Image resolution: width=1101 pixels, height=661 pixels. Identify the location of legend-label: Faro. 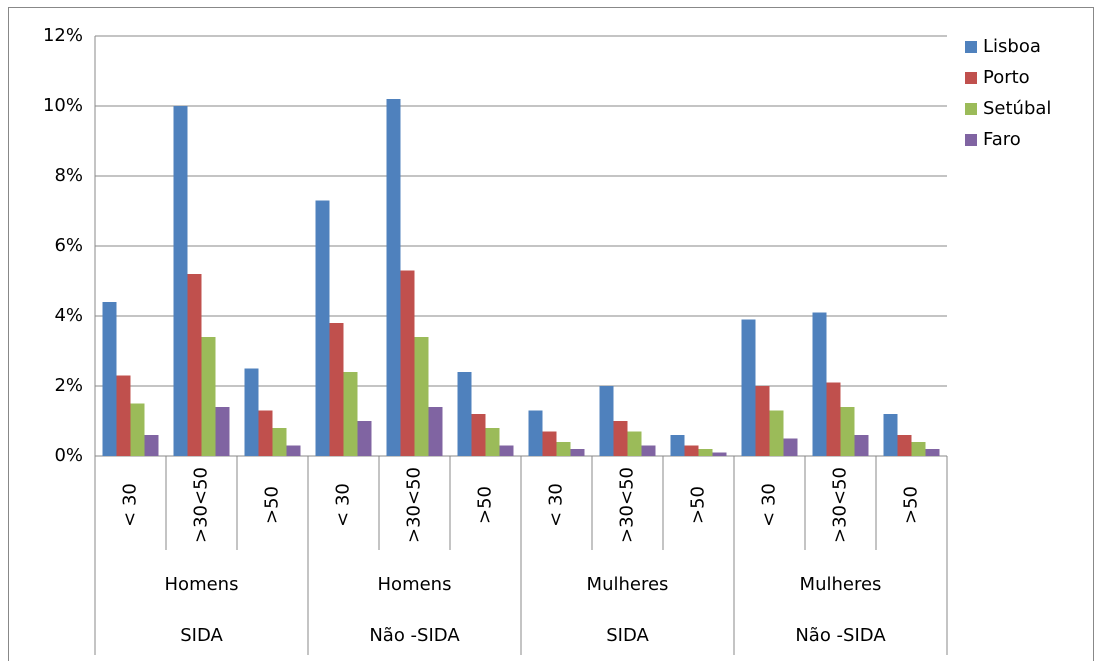
(1002, 139).